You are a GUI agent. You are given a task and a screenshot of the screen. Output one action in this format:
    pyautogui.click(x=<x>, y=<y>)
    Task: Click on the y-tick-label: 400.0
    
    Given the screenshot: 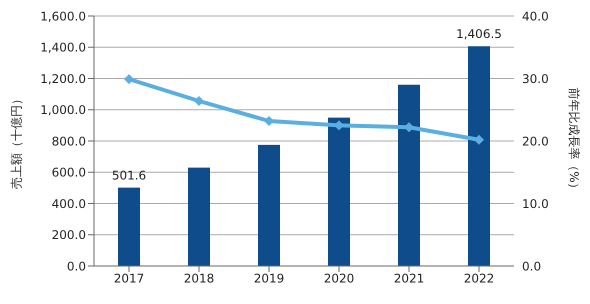 What is the action you would take?
    pyautogui.click(x=69, y=203)
    